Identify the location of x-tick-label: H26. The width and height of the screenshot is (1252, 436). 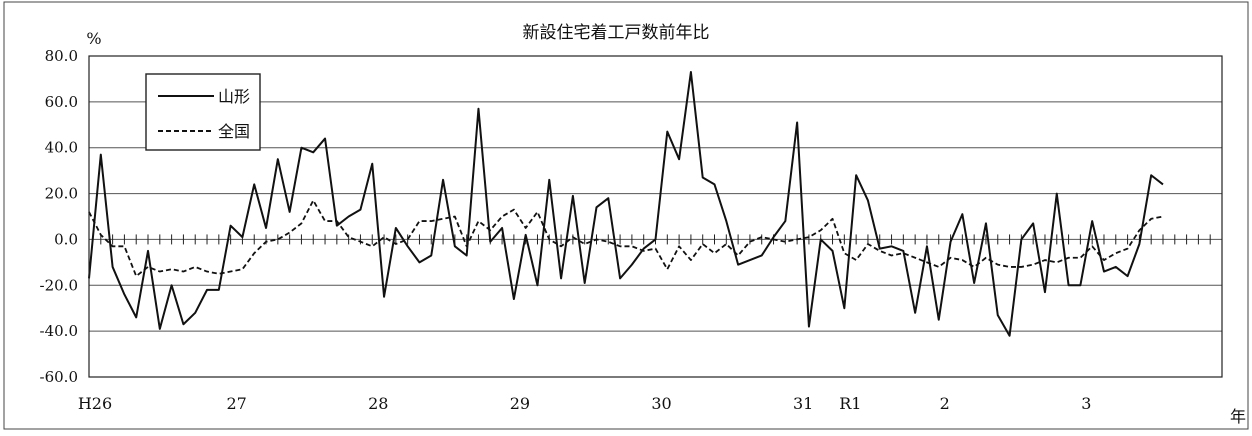
(95, 403).